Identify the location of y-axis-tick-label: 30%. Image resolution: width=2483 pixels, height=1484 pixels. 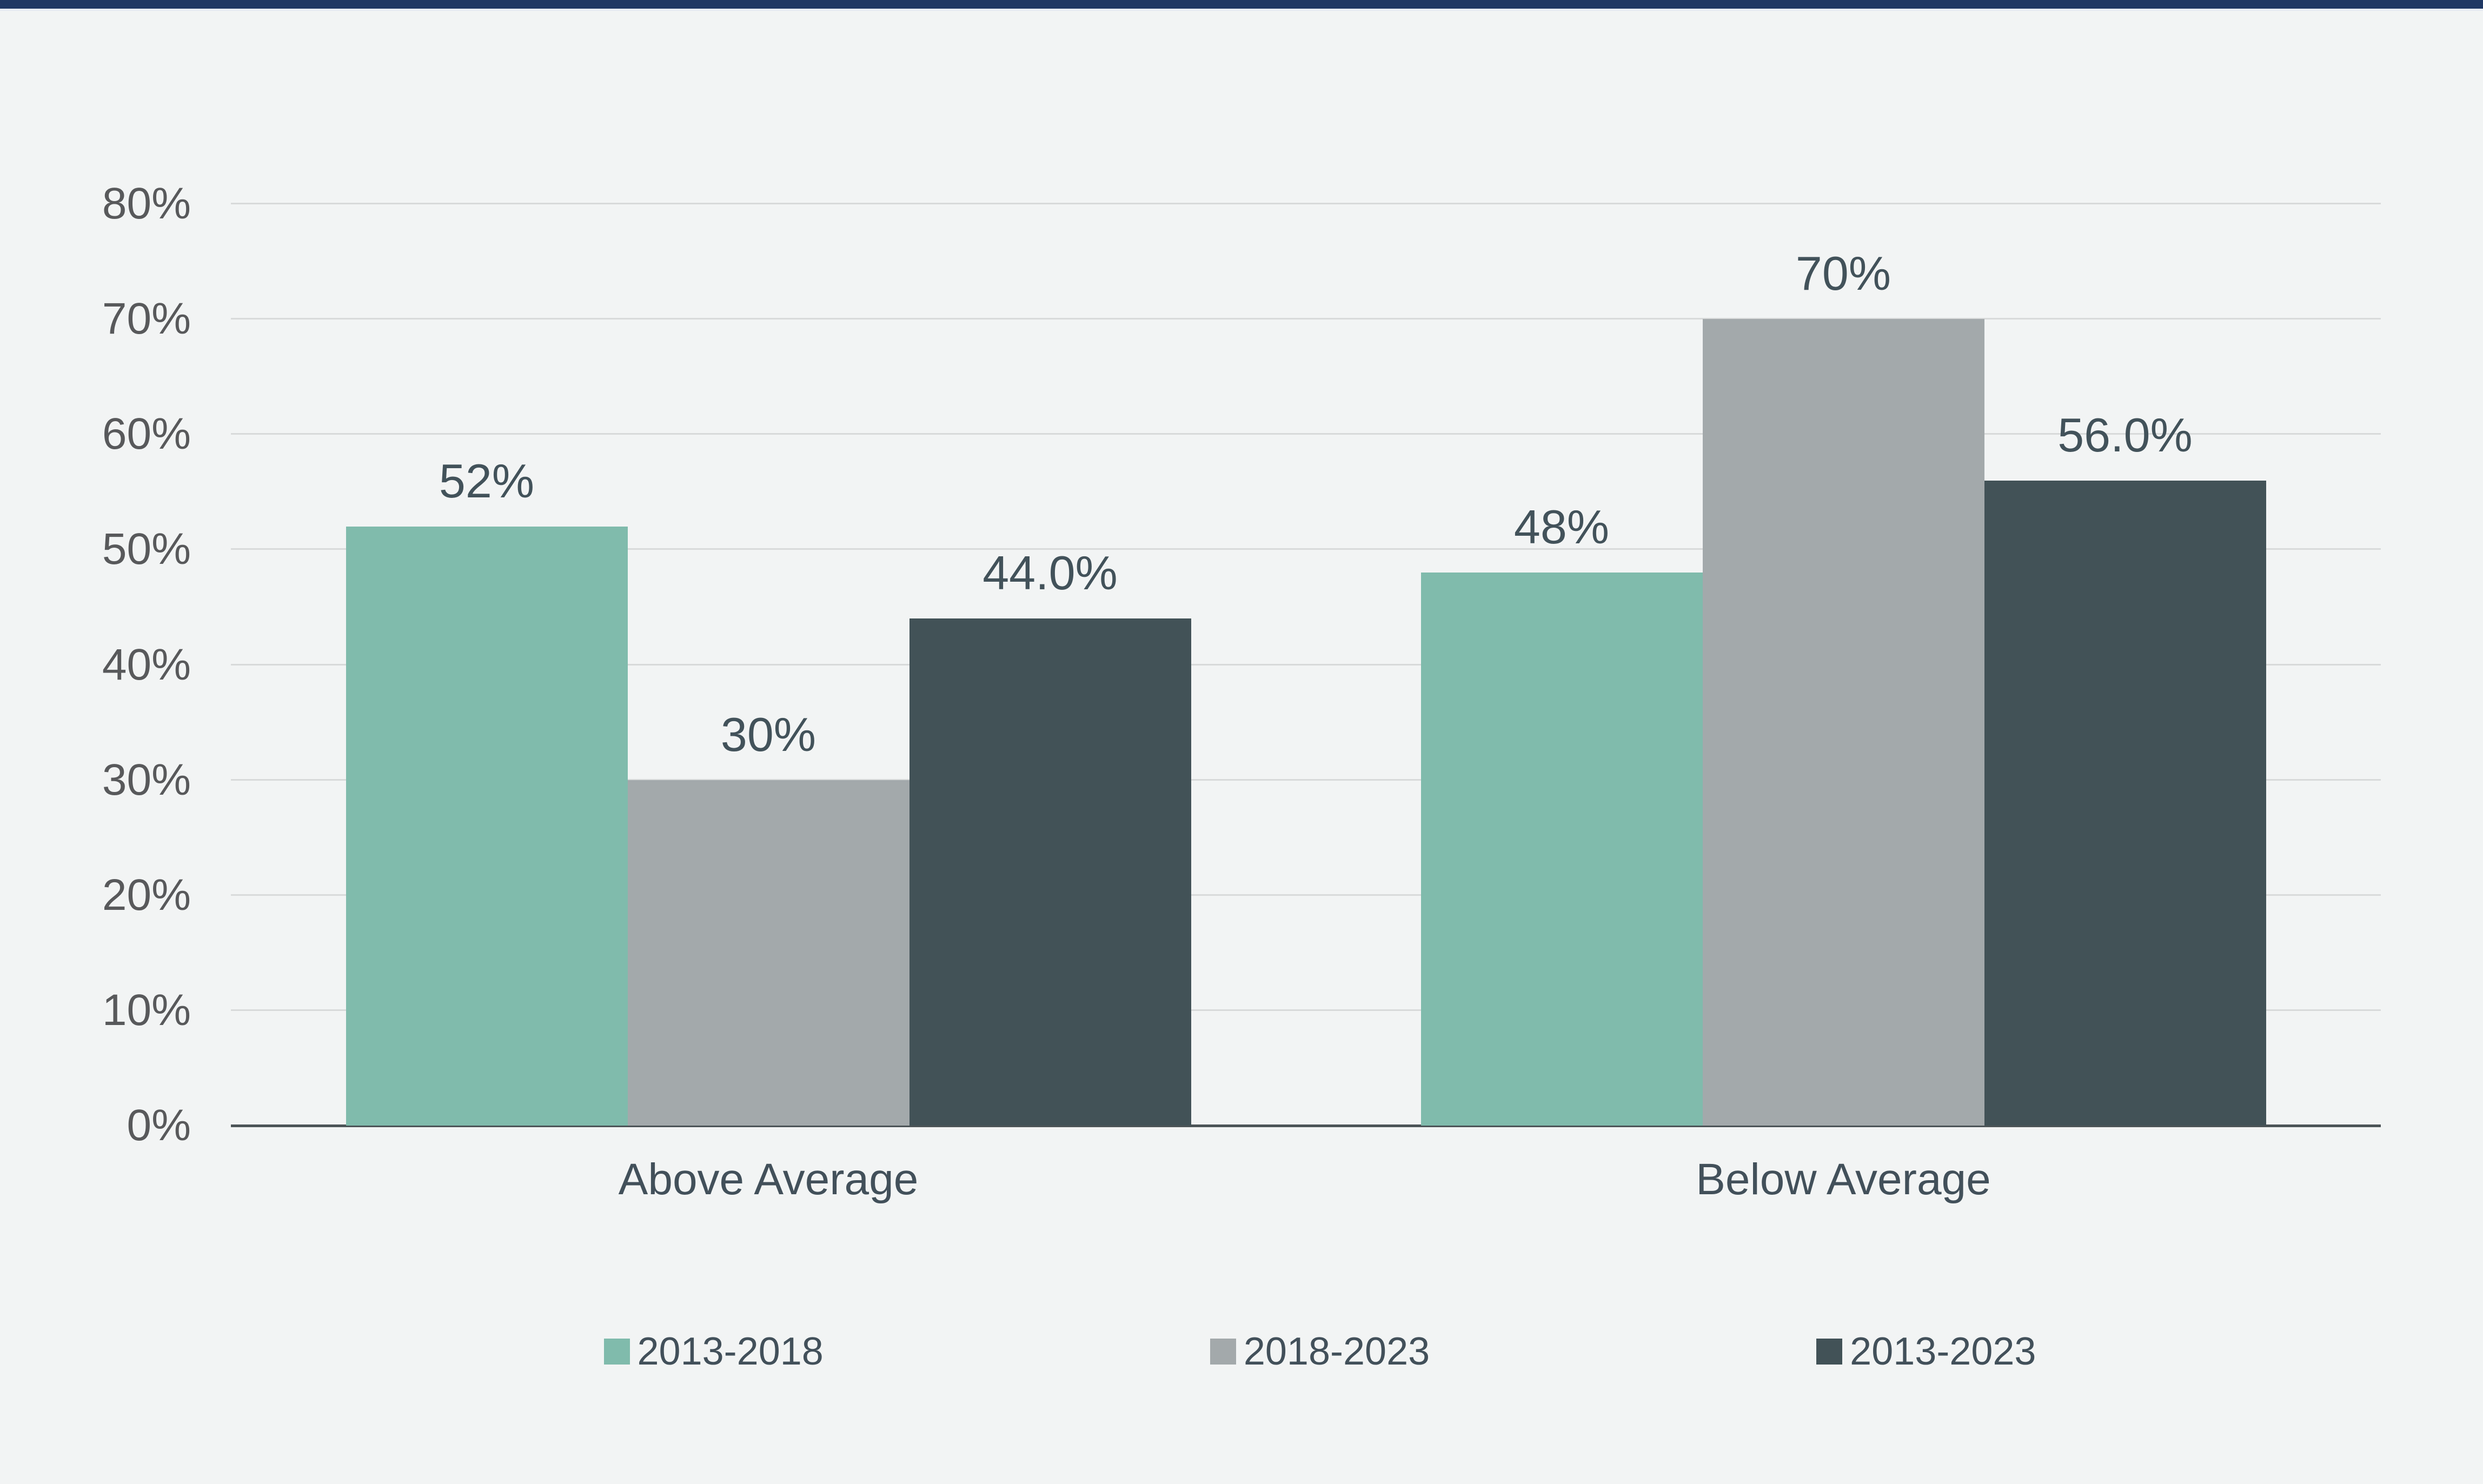
(146, 780).